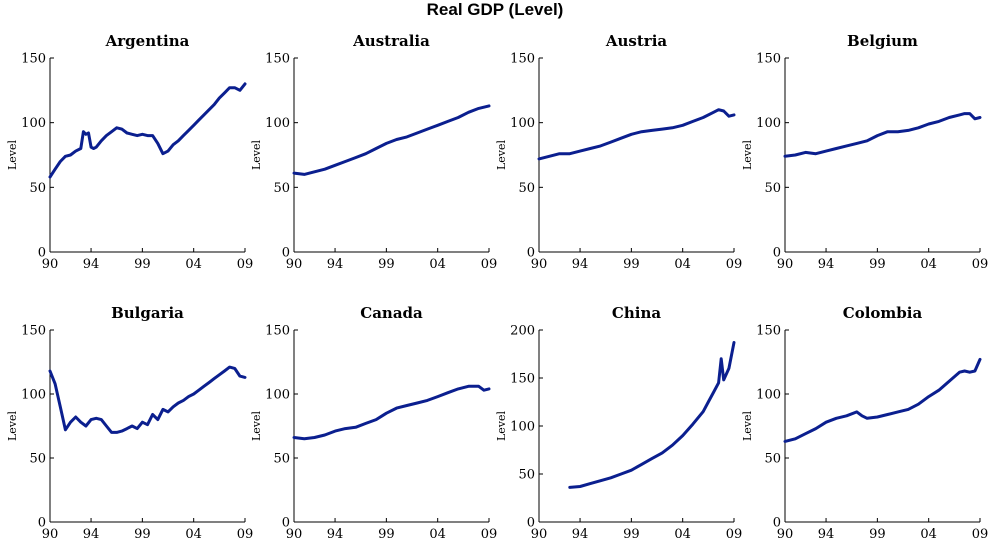  Describe the element at coordinates (882, 41) in the screenshot. I see `panel-title: Belgium` at that location.